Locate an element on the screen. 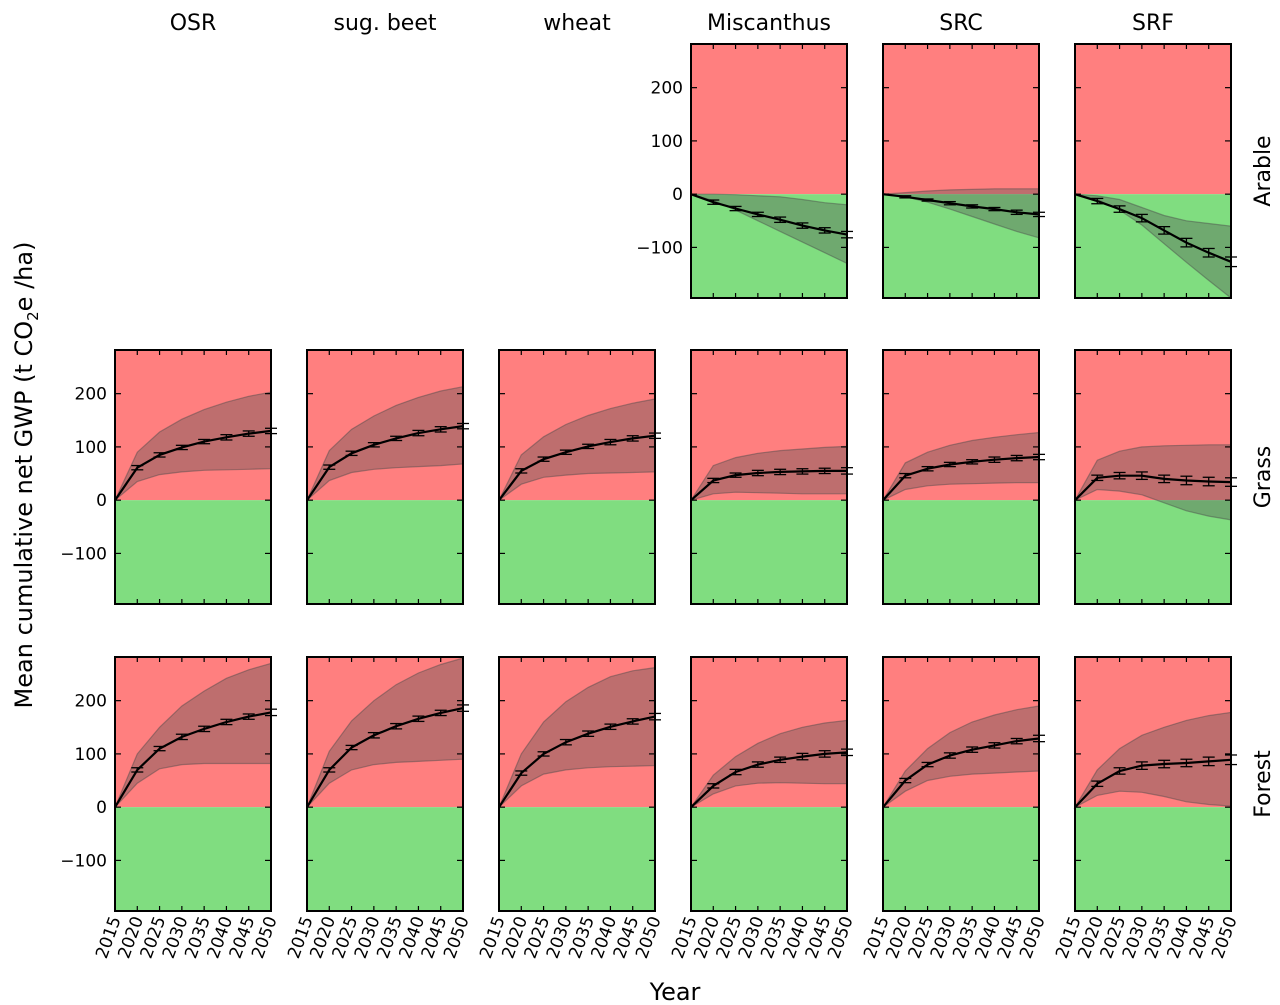 This screenshot has width=1280, height=1005. panel-grass-osr: 200 100 0 −100 is located at coordinates (168, 477).